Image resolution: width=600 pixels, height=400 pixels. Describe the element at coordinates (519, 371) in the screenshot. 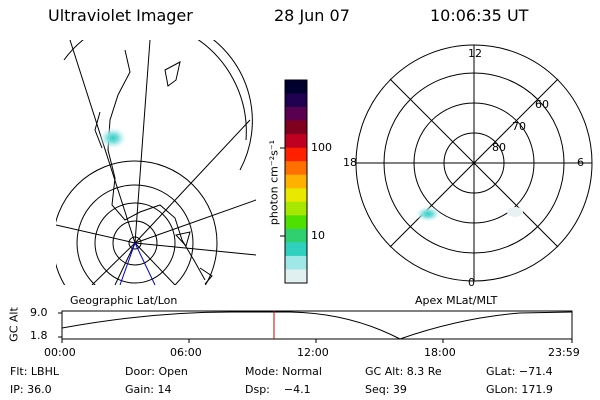

I see `info-glat: GLat: −71.4` at that location.